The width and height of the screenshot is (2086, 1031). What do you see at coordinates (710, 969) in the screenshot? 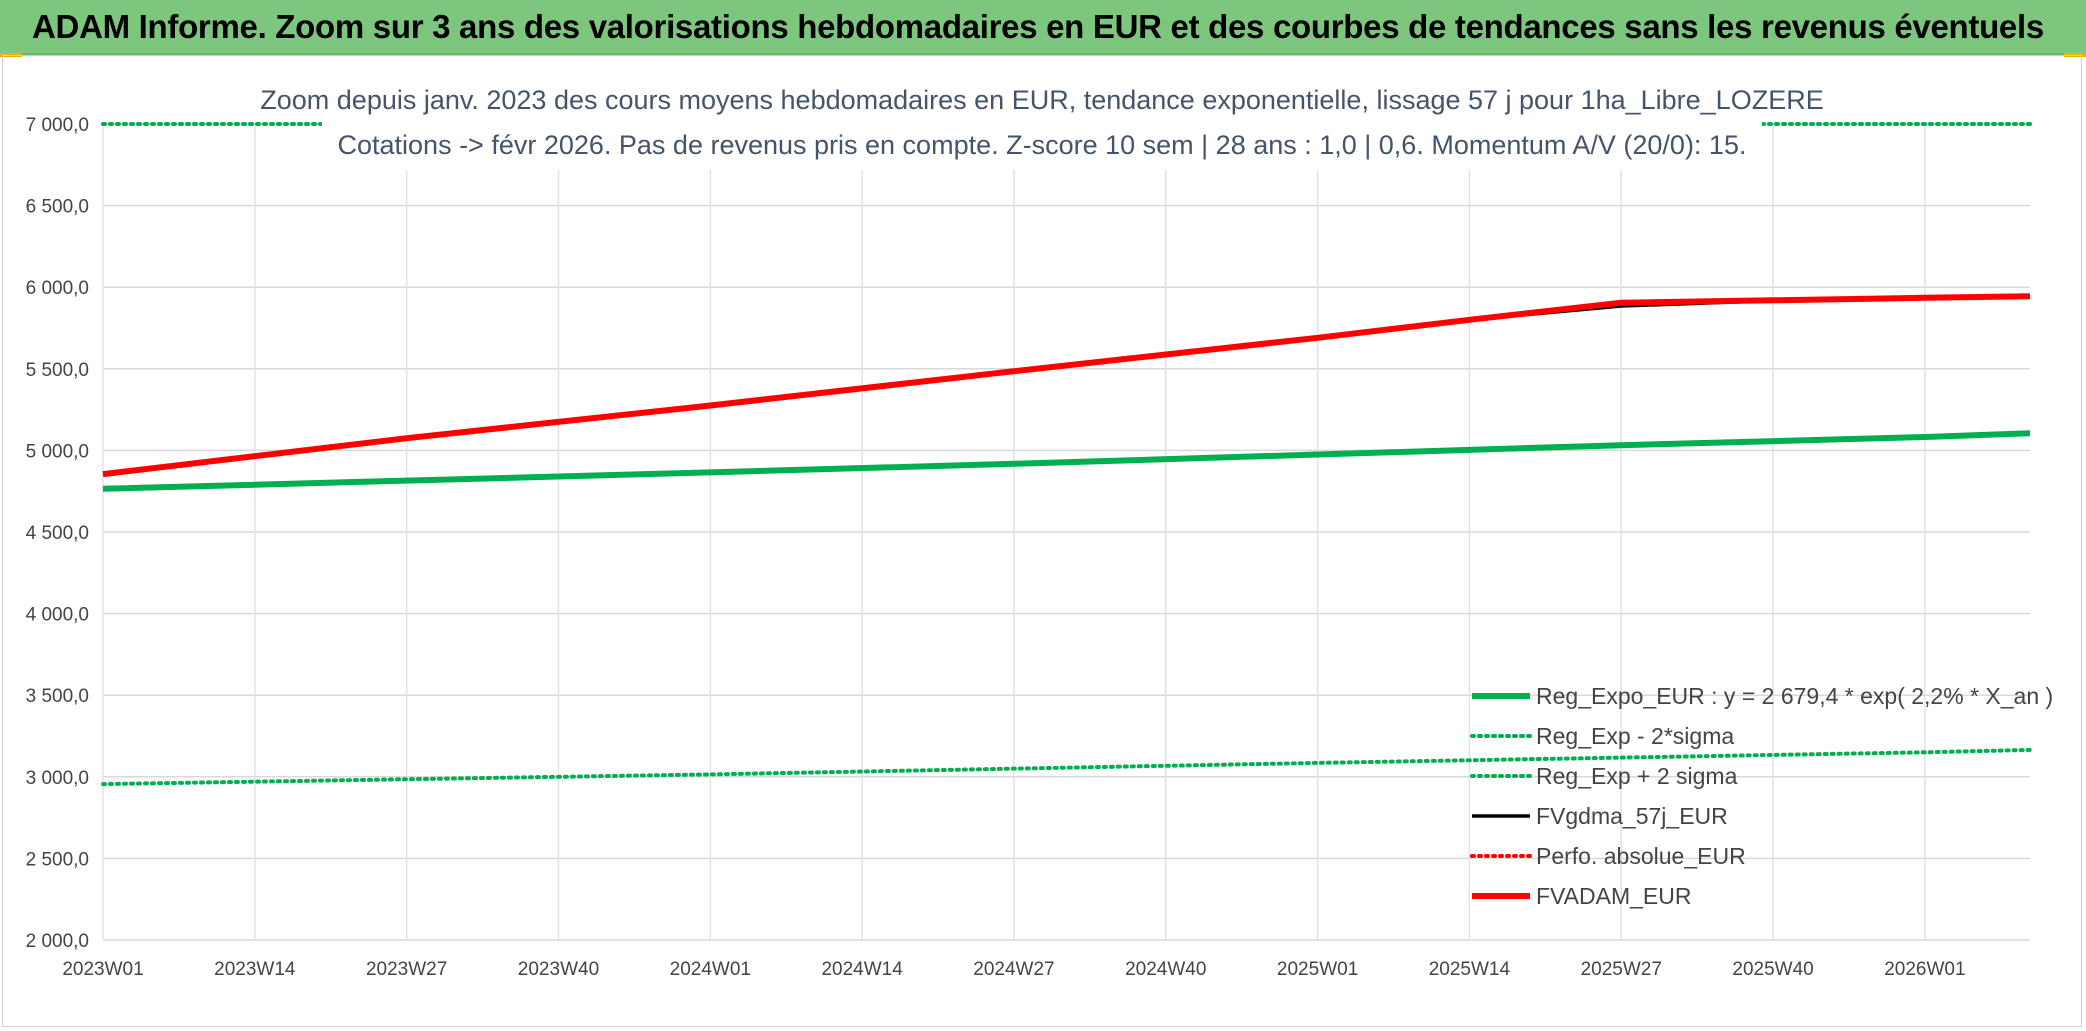
I see `x-tick-label: 2024W01` at bounding box center [710, 969].